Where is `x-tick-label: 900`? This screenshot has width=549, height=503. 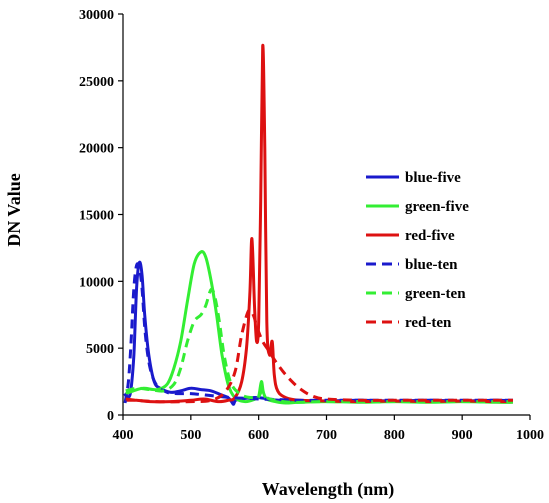
x-tick-label: 900 is located at coordinates (462, 435).